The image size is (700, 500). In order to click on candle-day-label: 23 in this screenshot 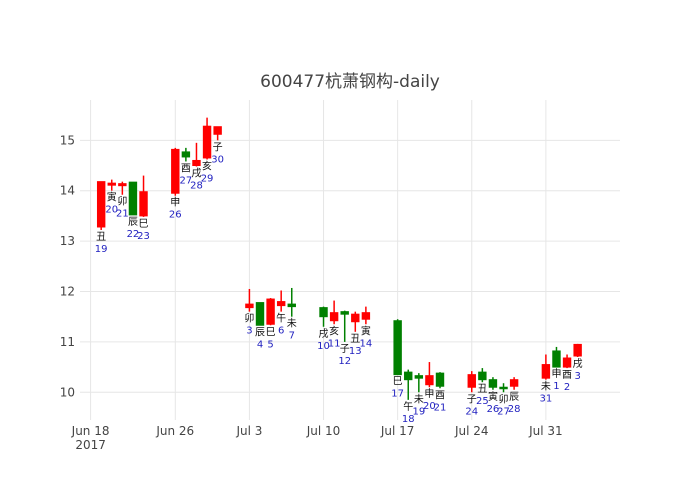, I will do `click(143, 236)`.